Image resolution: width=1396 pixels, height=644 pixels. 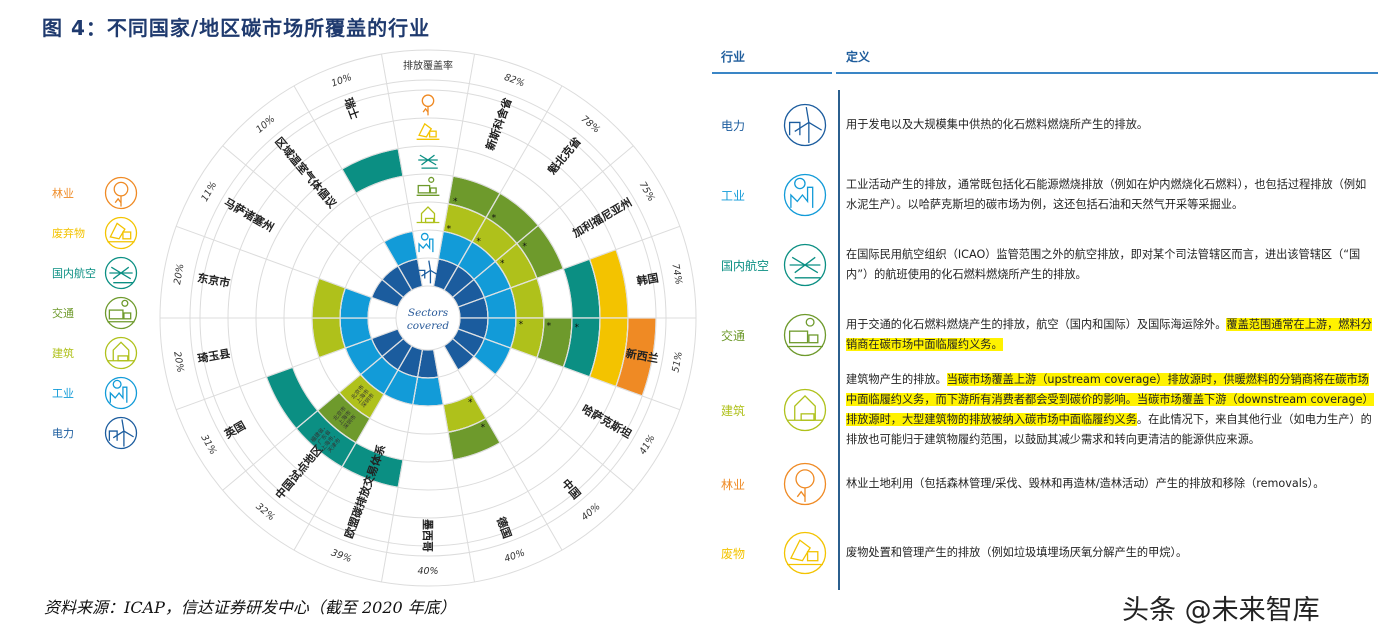 I want to click on legend-label: 废弃物, so click(x=68, y=233).